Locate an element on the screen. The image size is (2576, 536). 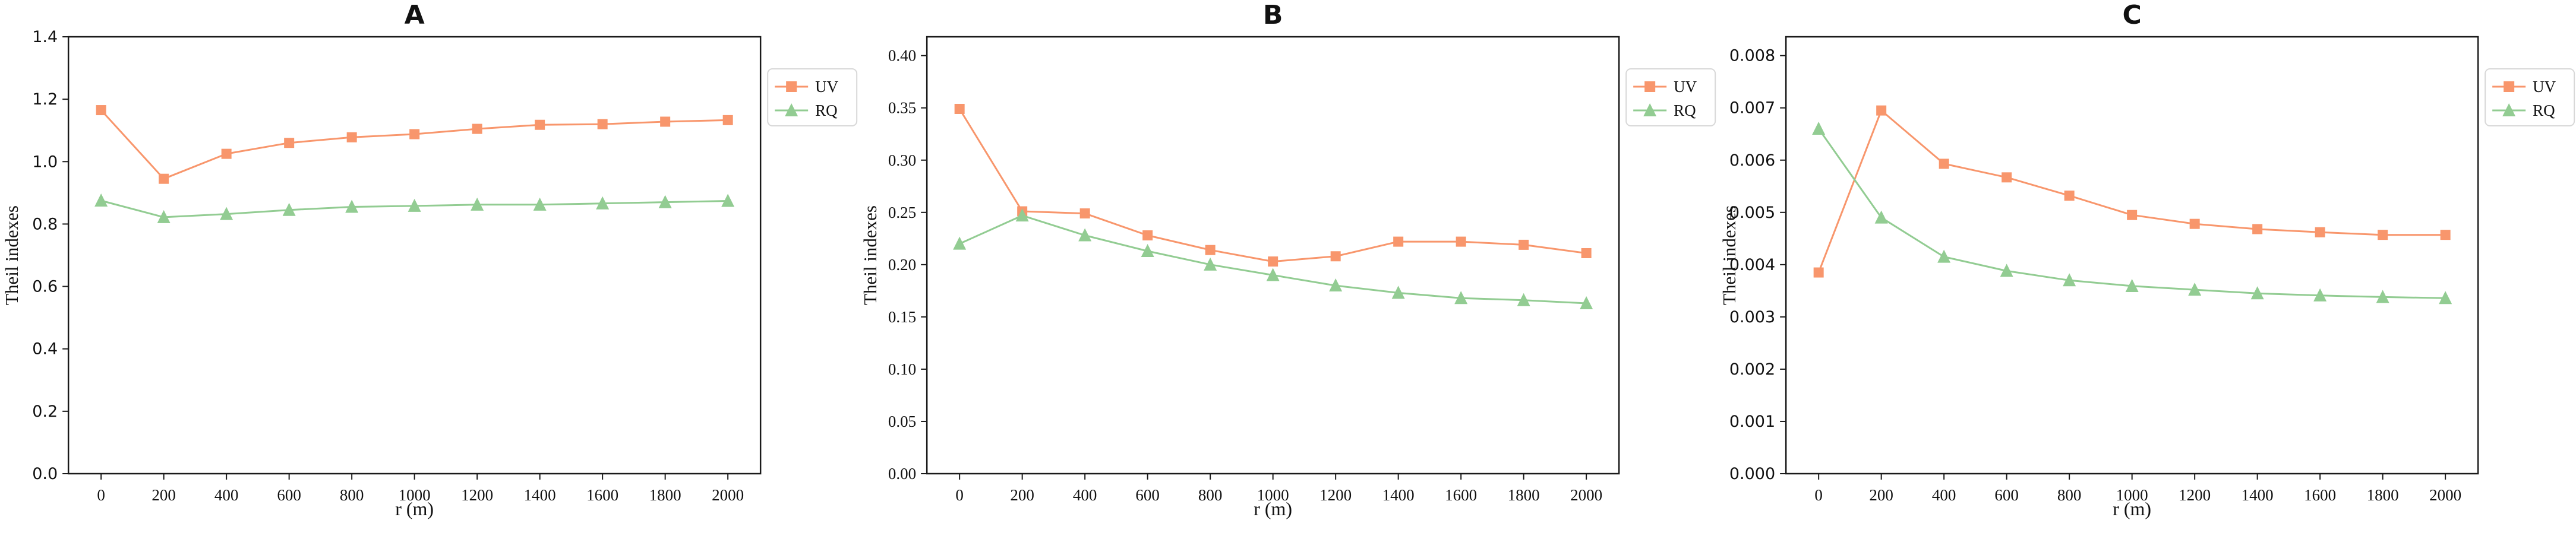
x-tick-label: 400 is located at coordinates (226, 495).